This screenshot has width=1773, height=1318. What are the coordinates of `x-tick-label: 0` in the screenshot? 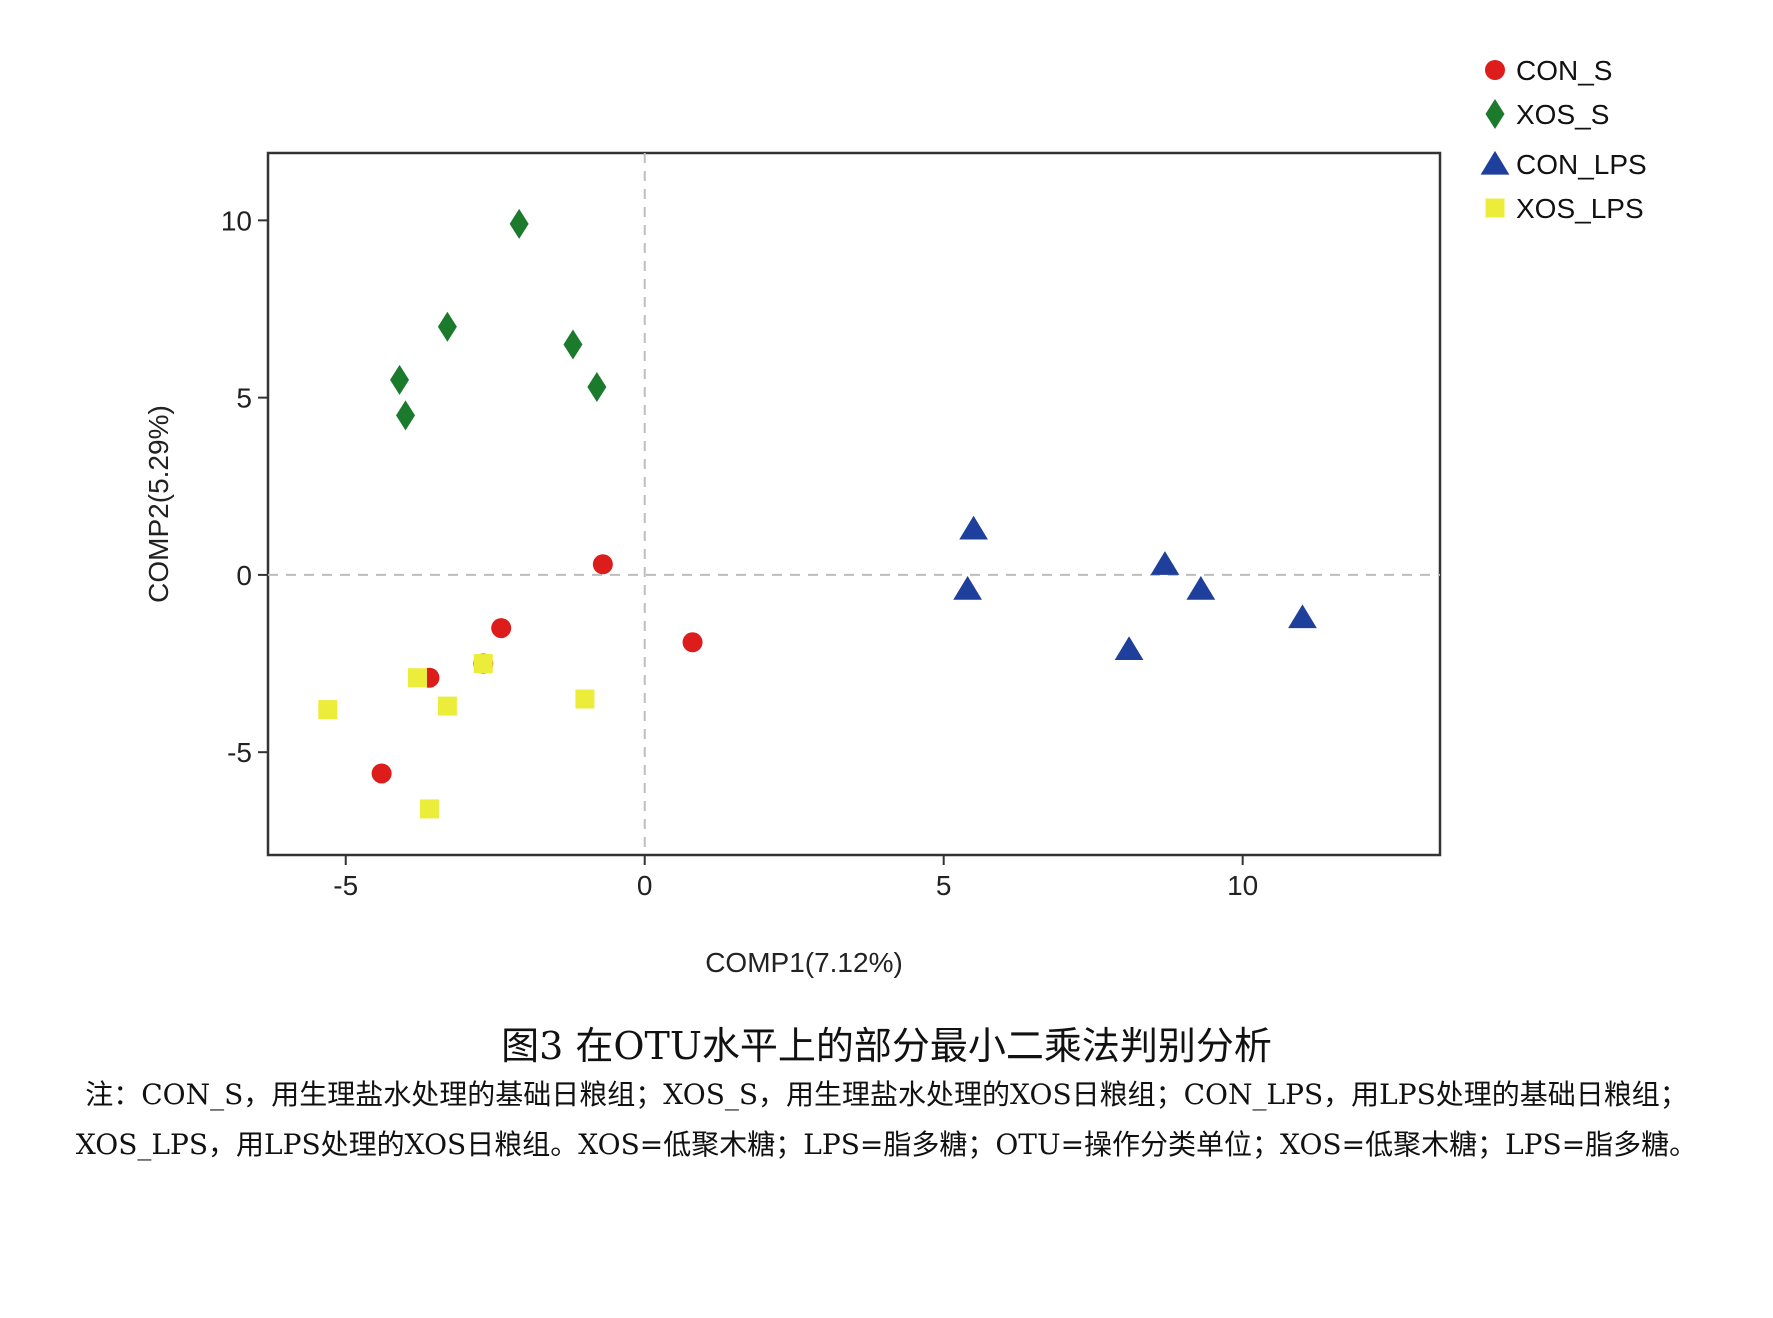 It's located at (645, 885).